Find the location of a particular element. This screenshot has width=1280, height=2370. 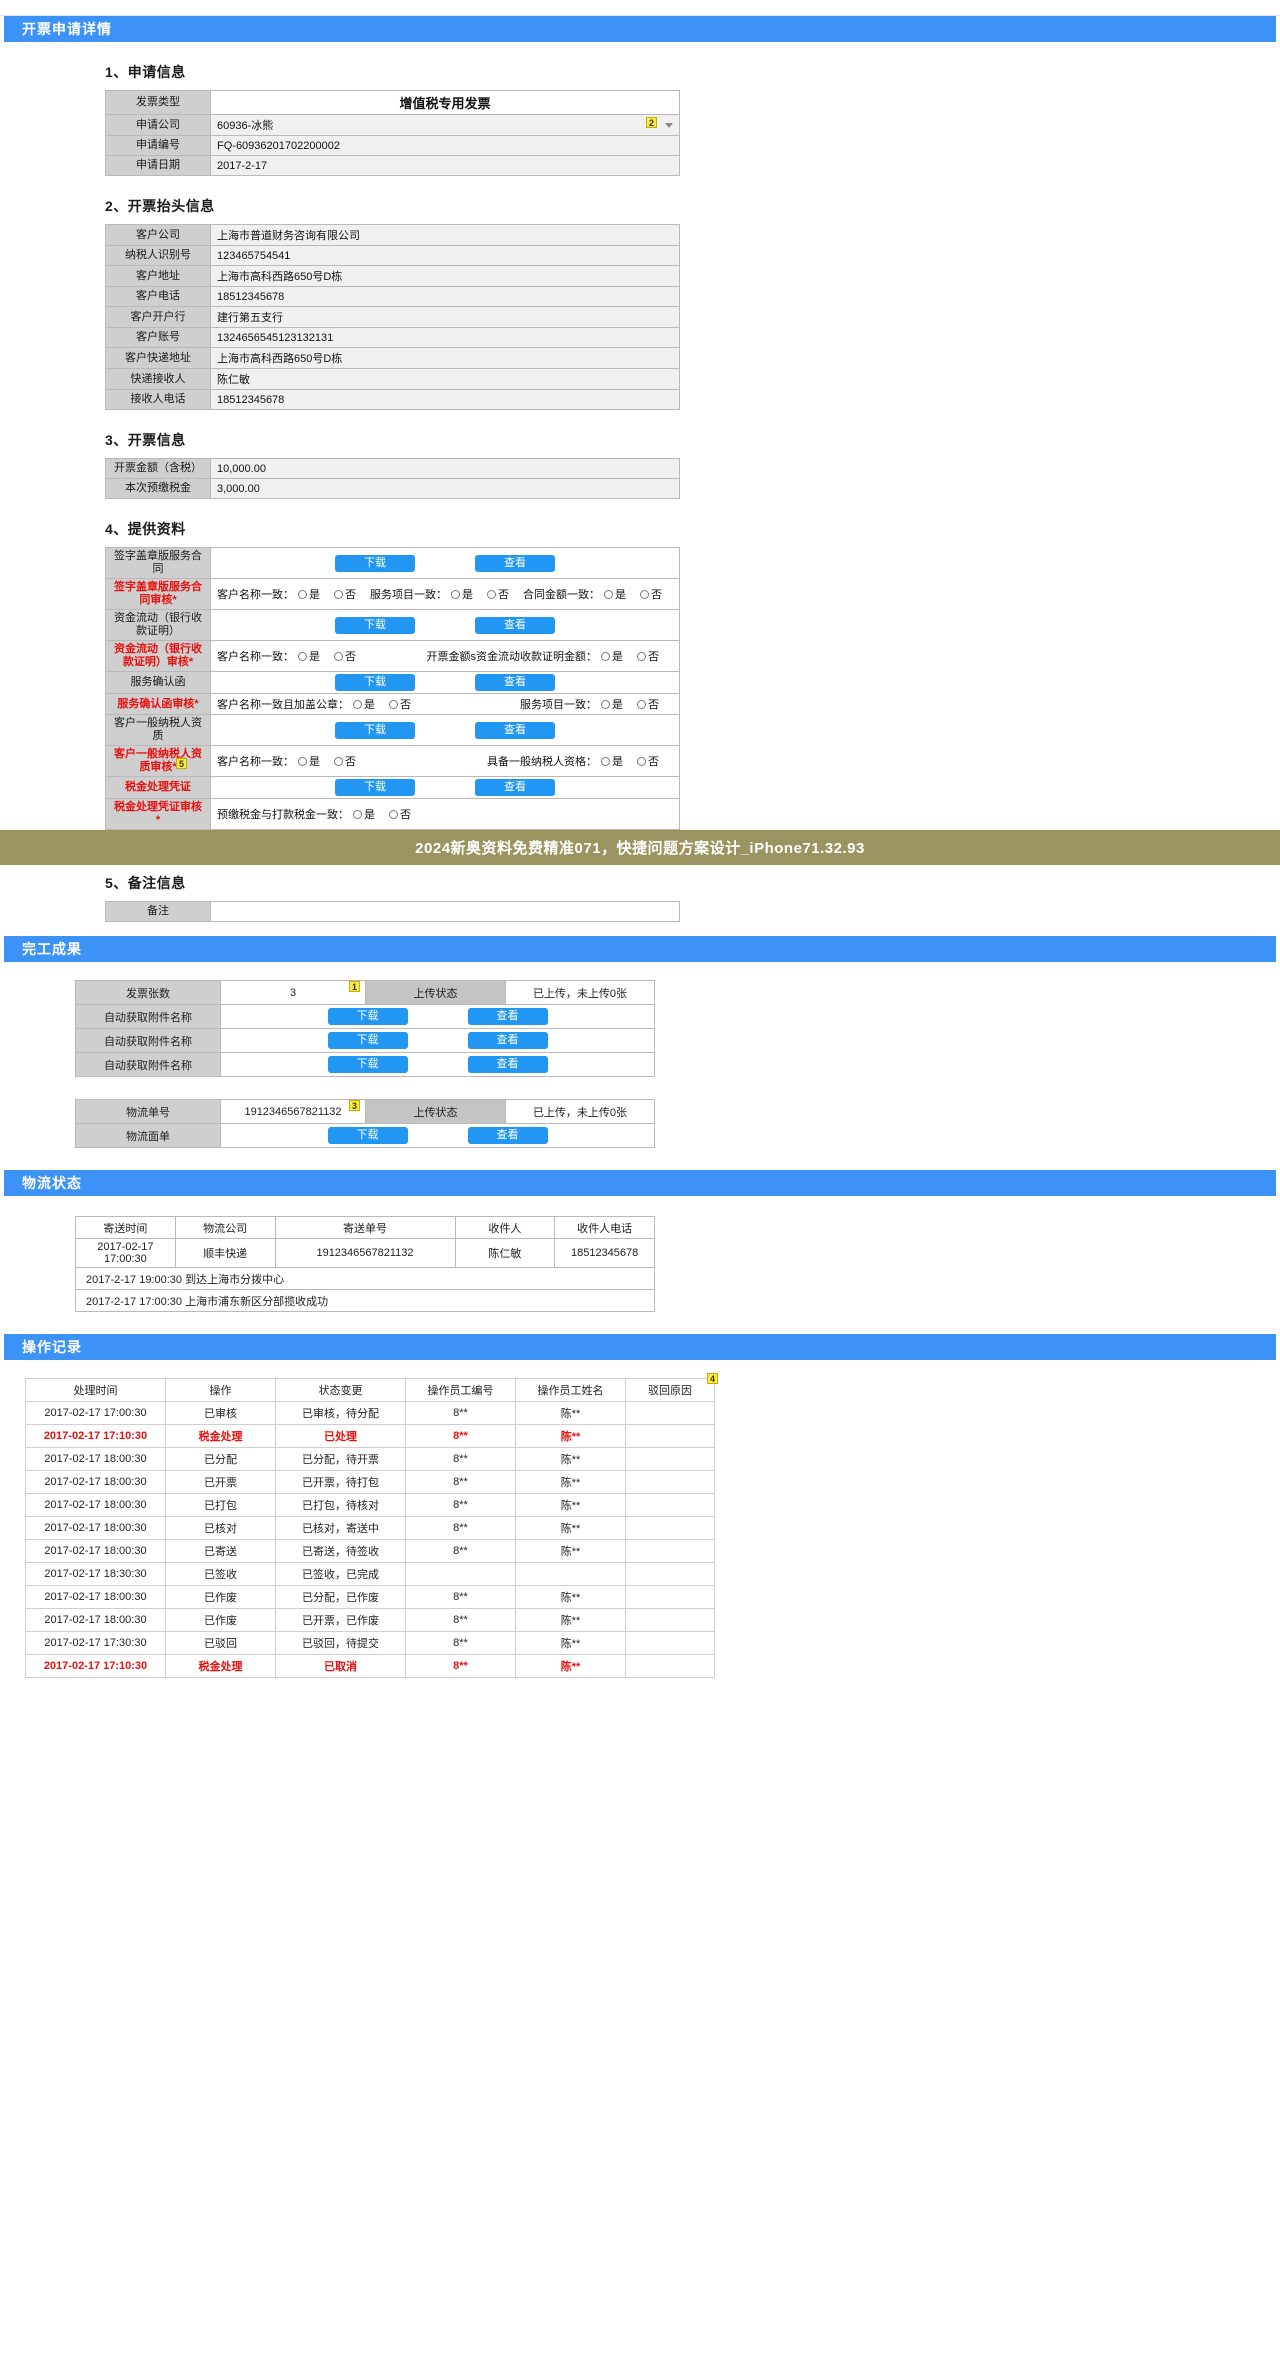

row-label: 发票类型 is located at coordinates (158, 102).